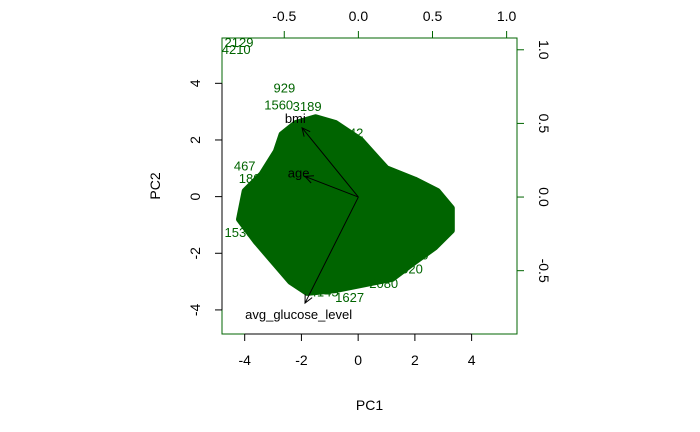  Describe the element at coordinates (155, 185) in the screenshot. I see `y-axis-label: PC2` at that location.